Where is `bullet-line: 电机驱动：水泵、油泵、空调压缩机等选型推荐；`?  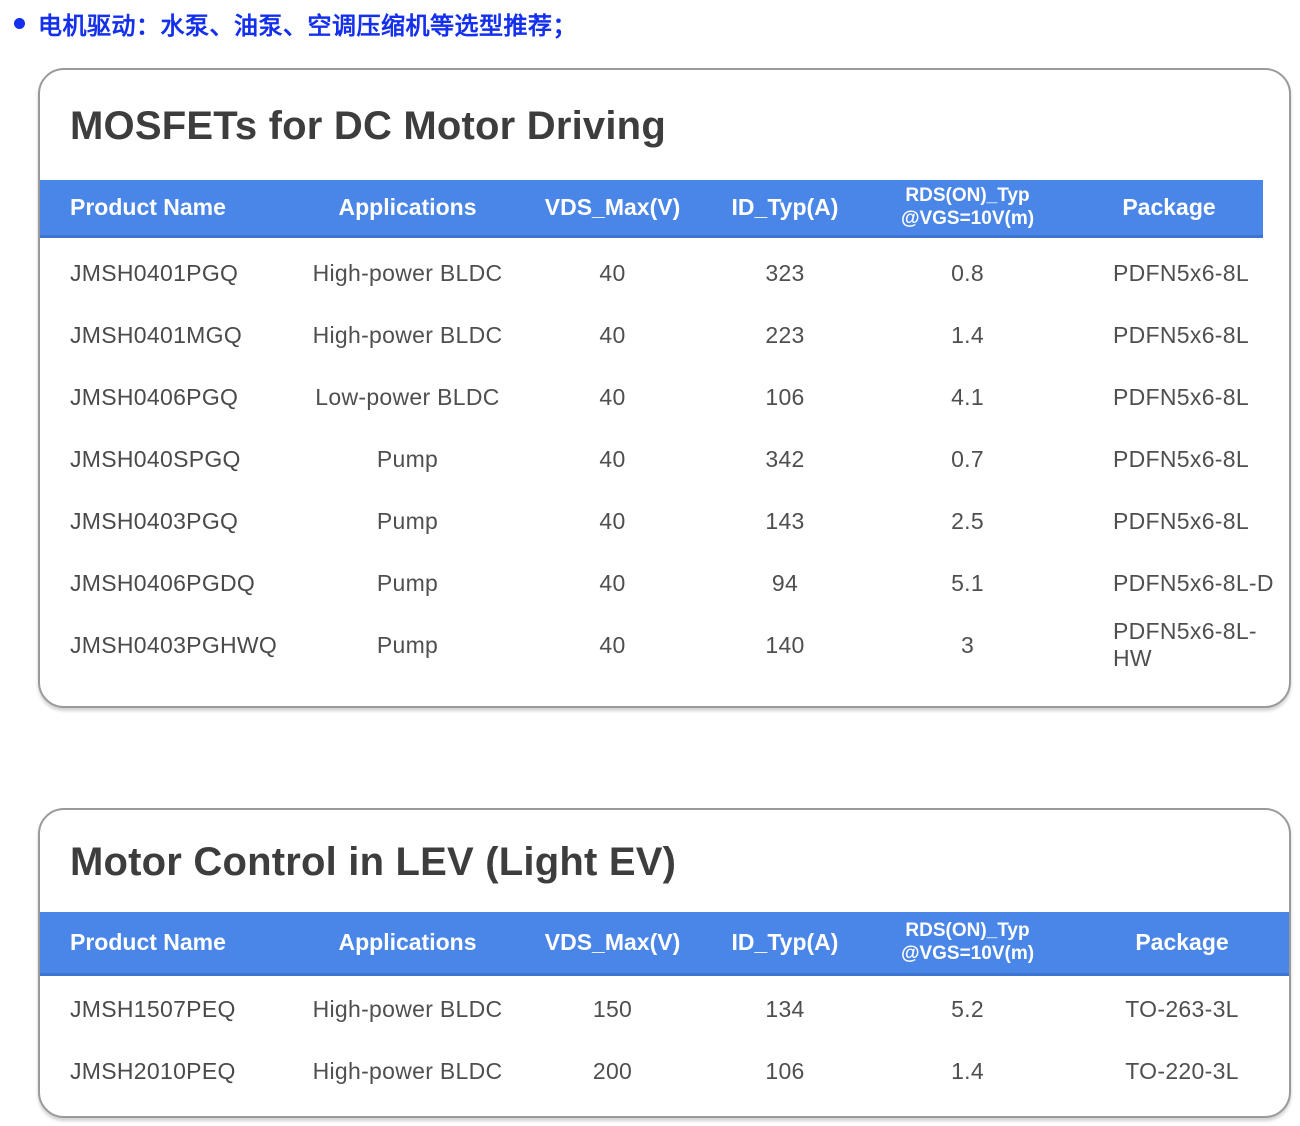 bullet-line: 电机驱动：水泵、油泵、空调压缩机等选型推荐； is located at coordinates (295, 23).